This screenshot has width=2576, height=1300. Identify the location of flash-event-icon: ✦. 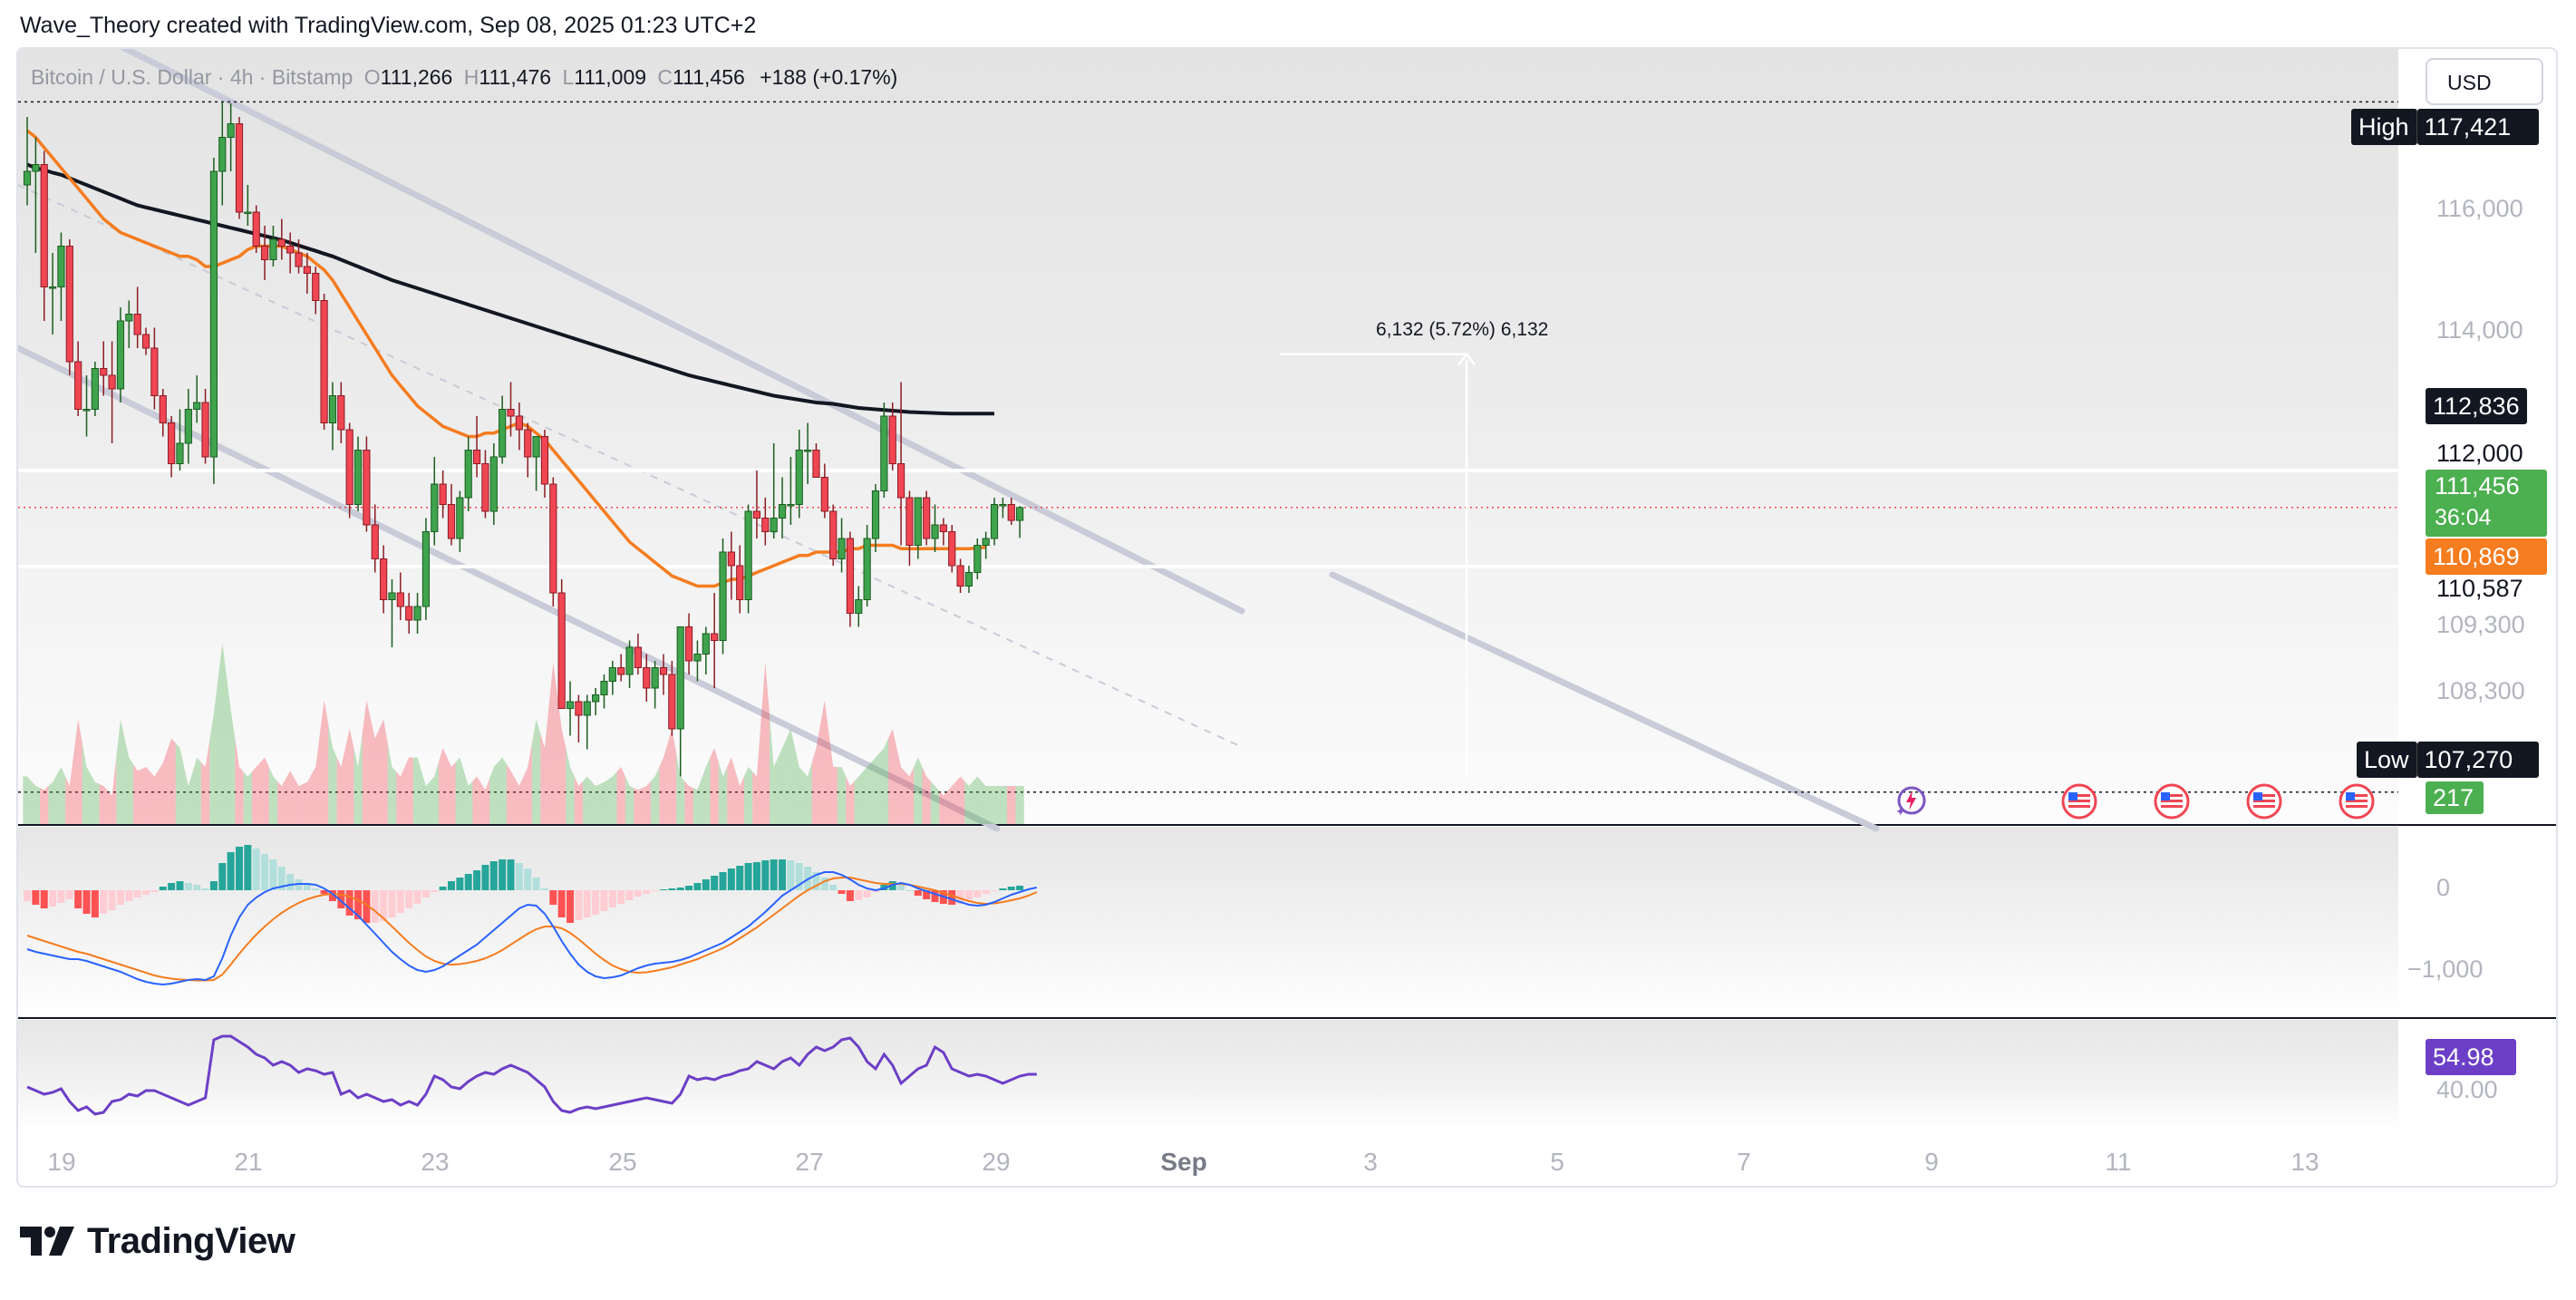
(1910, 801).